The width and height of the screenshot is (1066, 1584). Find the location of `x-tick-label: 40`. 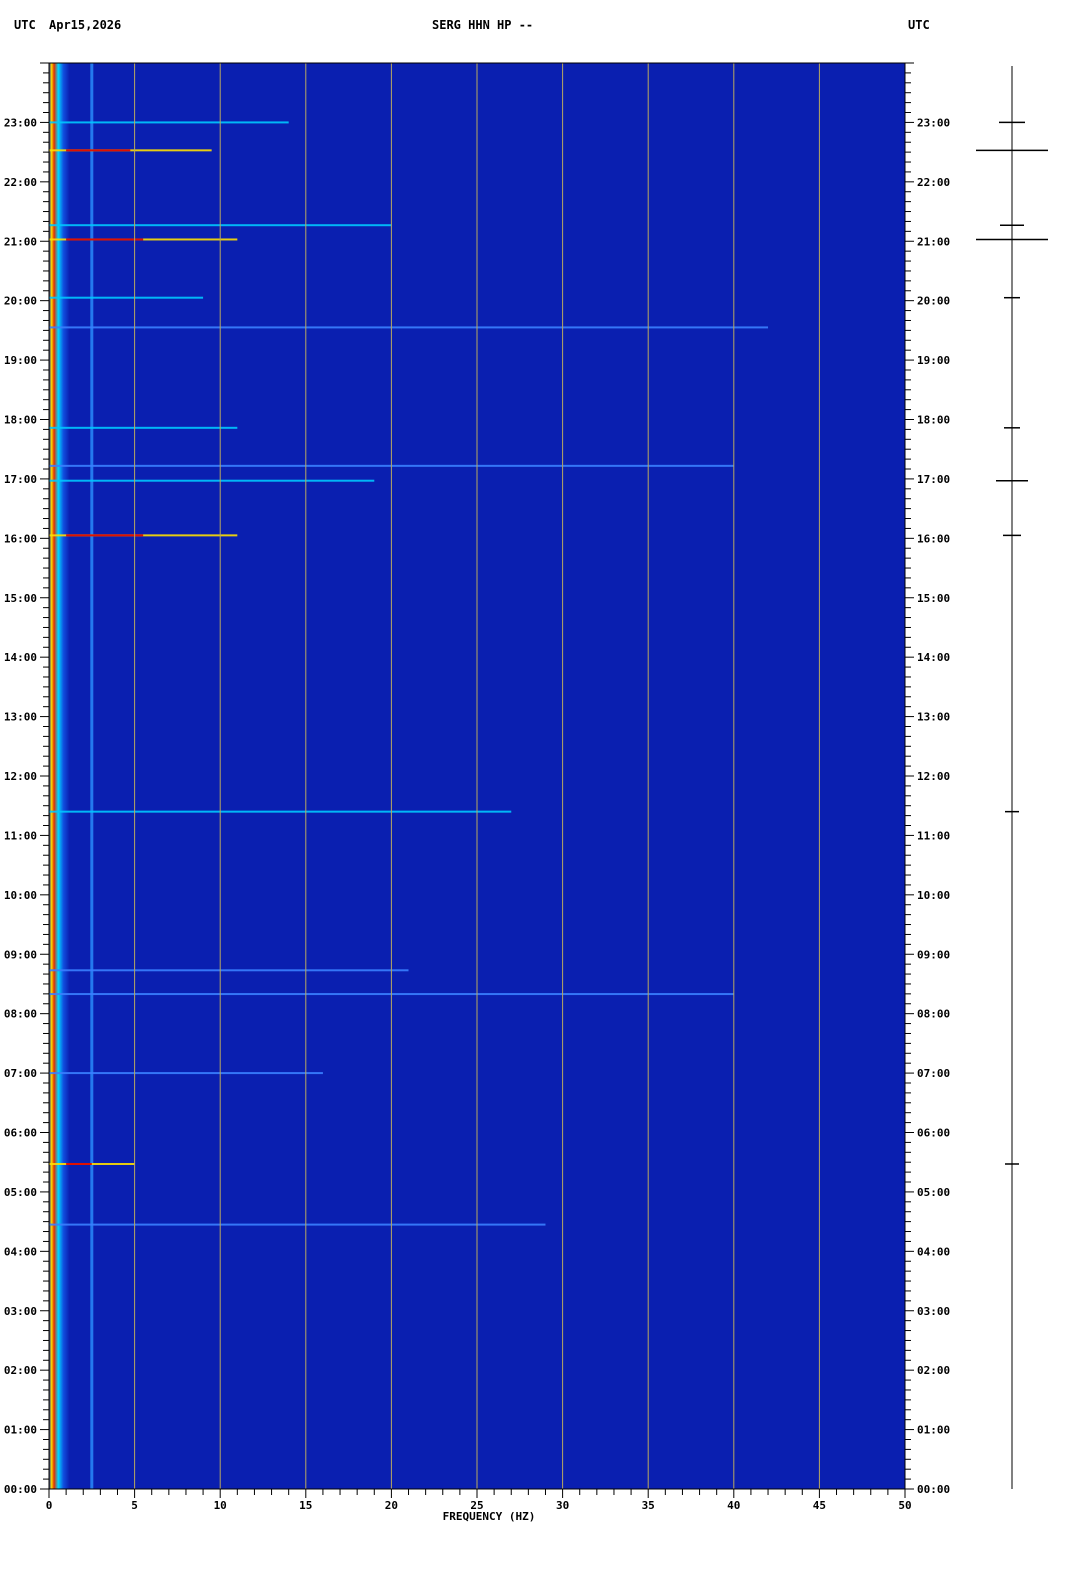

x-tick-label: 40 is located at coordinates (733, 1505).